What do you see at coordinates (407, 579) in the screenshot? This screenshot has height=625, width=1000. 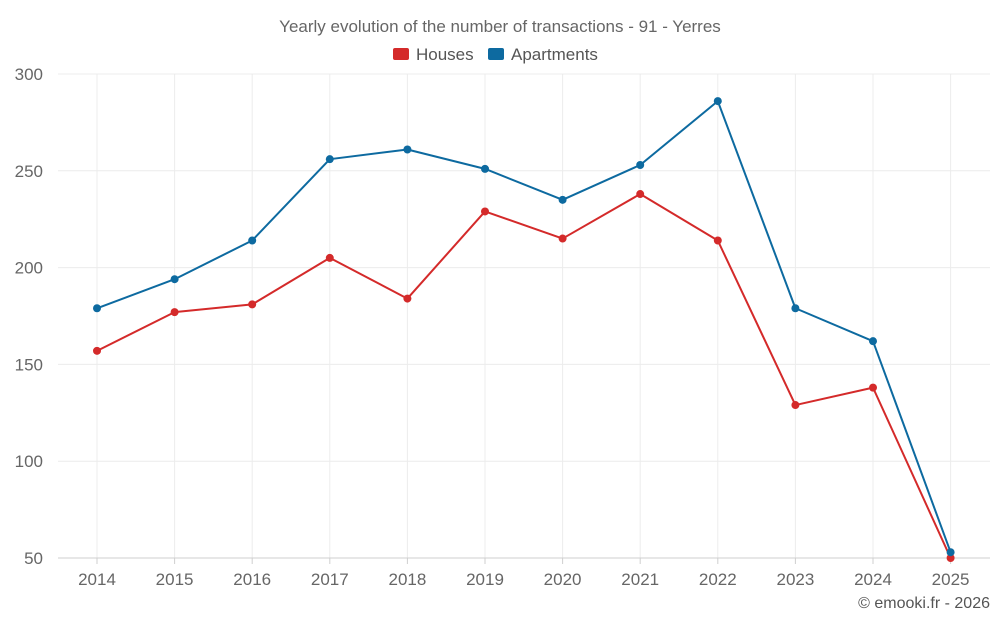 I see `x-tick-label: 2018` at bounding box center [407, 579].